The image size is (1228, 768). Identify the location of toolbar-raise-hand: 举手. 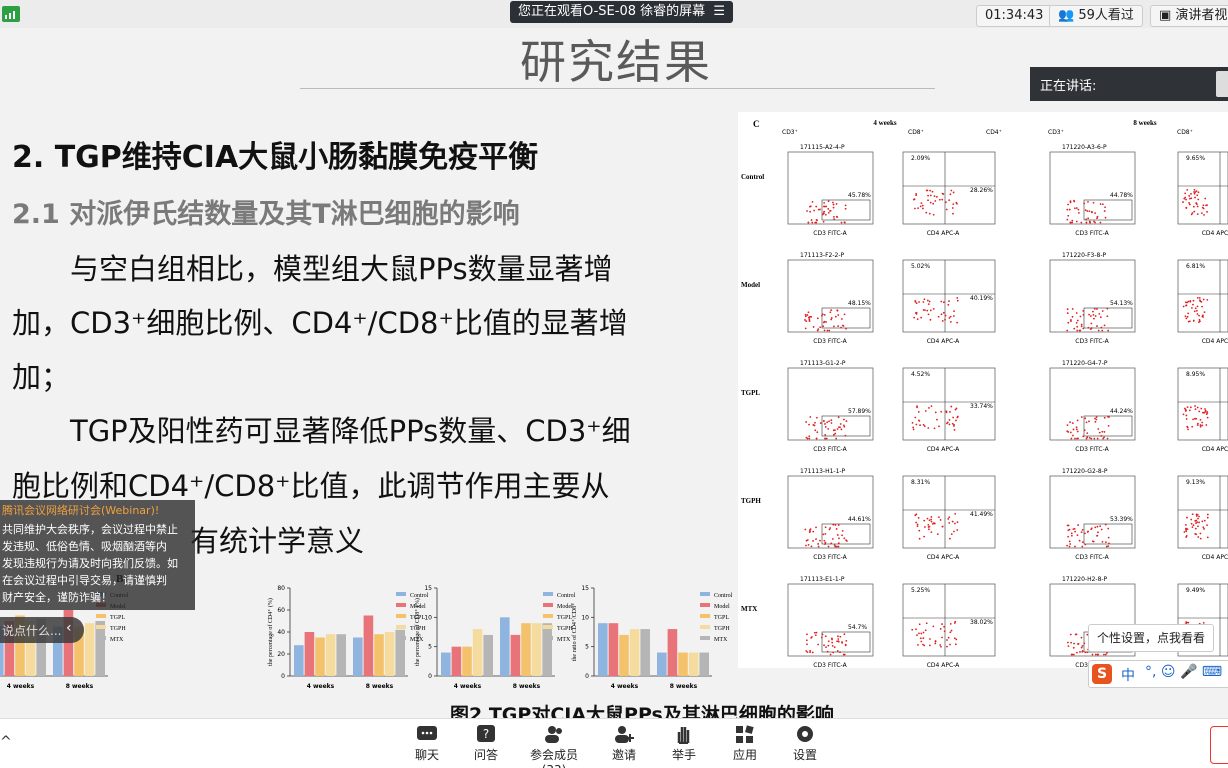
(684, 743).